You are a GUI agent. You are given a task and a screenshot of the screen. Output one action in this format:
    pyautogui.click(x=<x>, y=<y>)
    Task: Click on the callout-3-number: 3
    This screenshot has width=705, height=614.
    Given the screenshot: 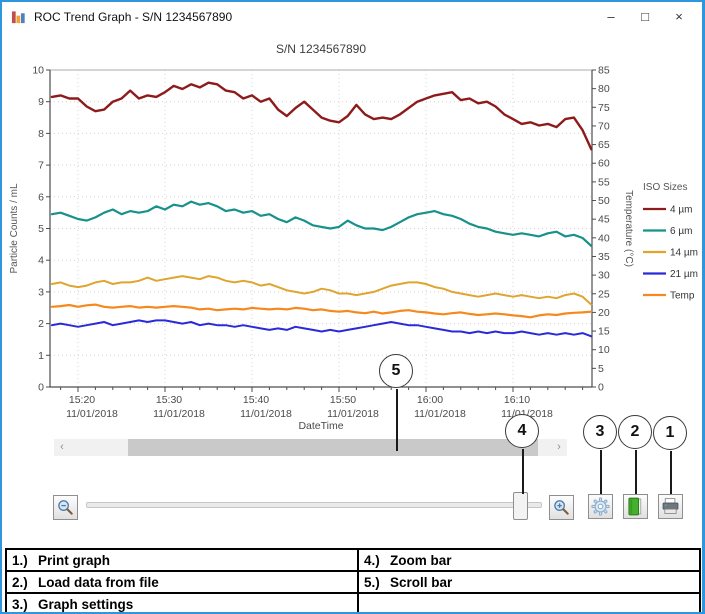 What is the action you would take?
    pyautogui.click(x=600, y=431)
    